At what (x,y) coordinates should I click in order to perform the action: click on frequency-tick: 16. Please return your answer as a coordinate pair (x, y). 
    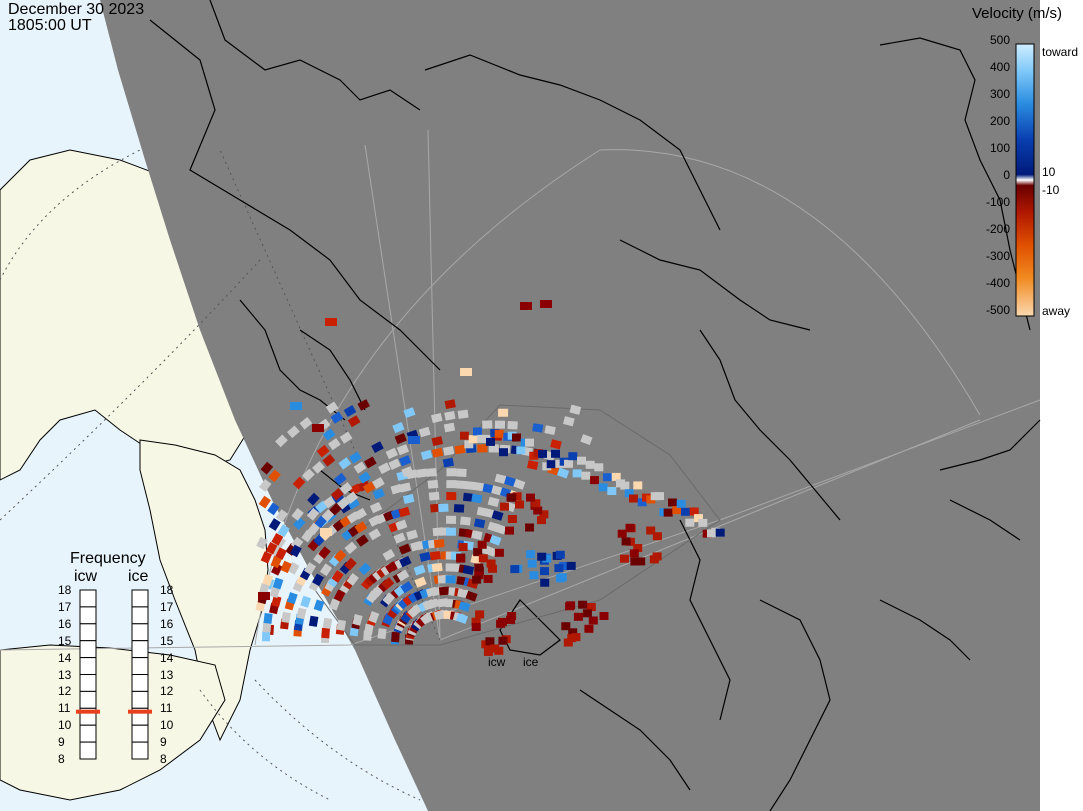
    Looking at the image, I should click on (167, 623).